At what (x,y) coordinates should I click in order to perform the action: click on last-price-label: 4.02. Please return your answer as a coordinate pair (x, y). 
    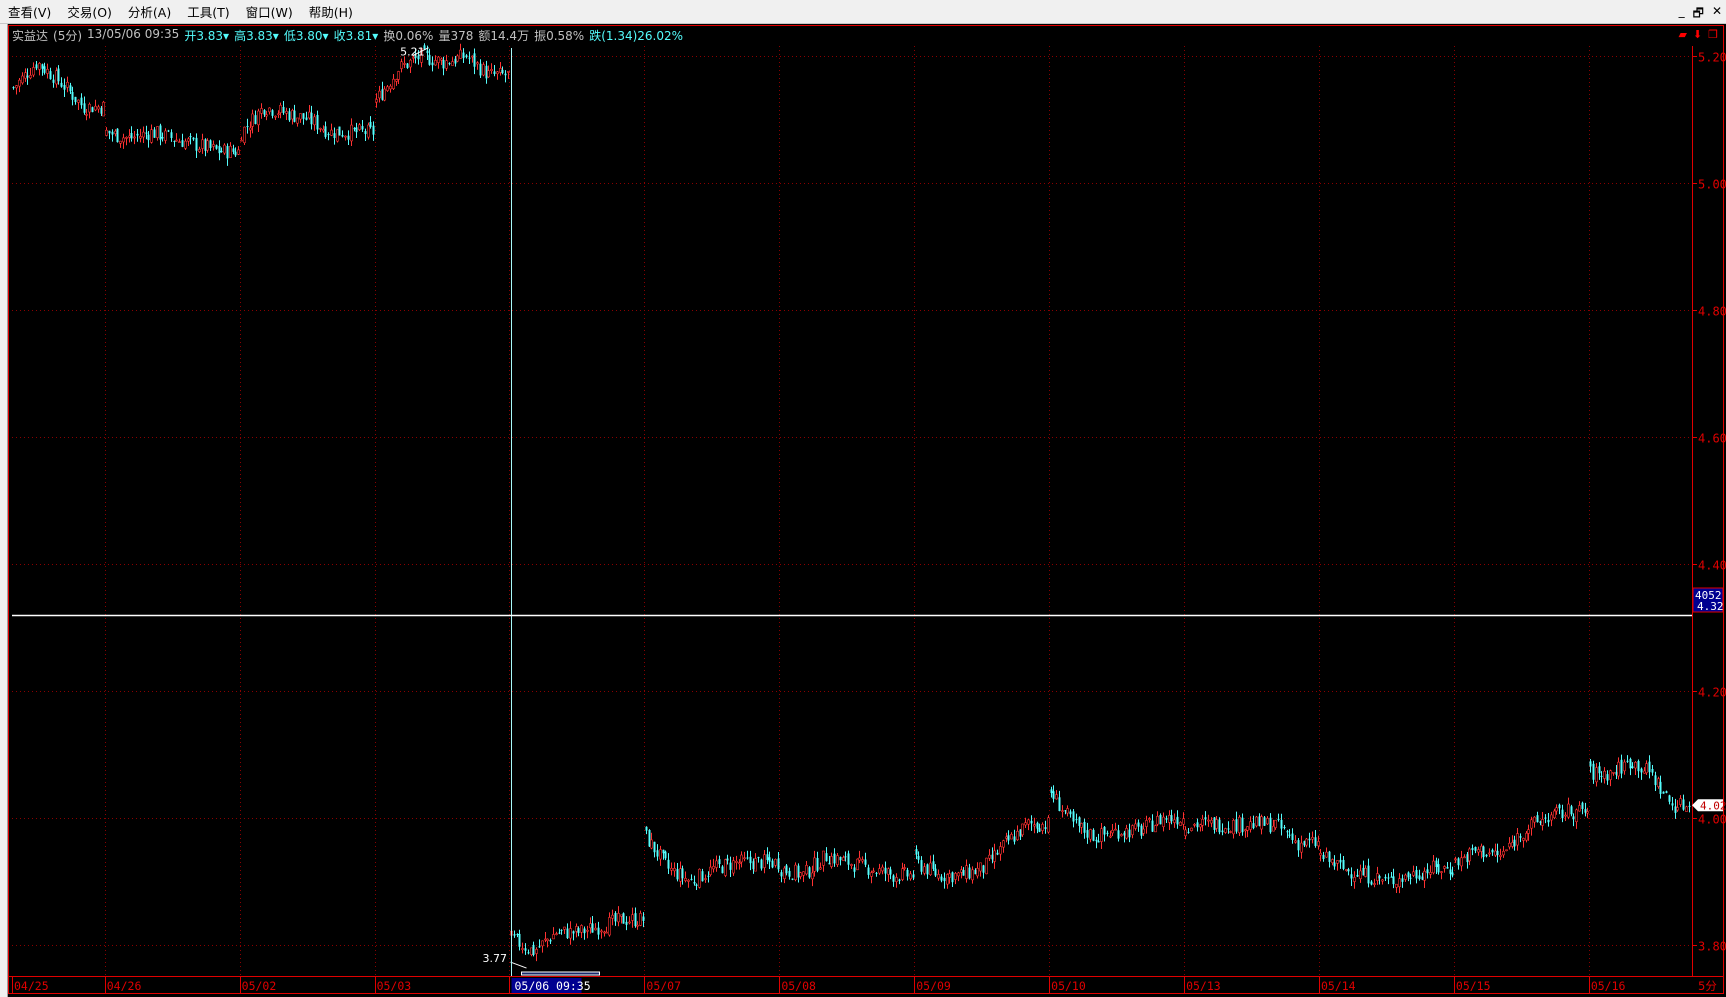
    Looking at the image, I should click on (1713, 805).